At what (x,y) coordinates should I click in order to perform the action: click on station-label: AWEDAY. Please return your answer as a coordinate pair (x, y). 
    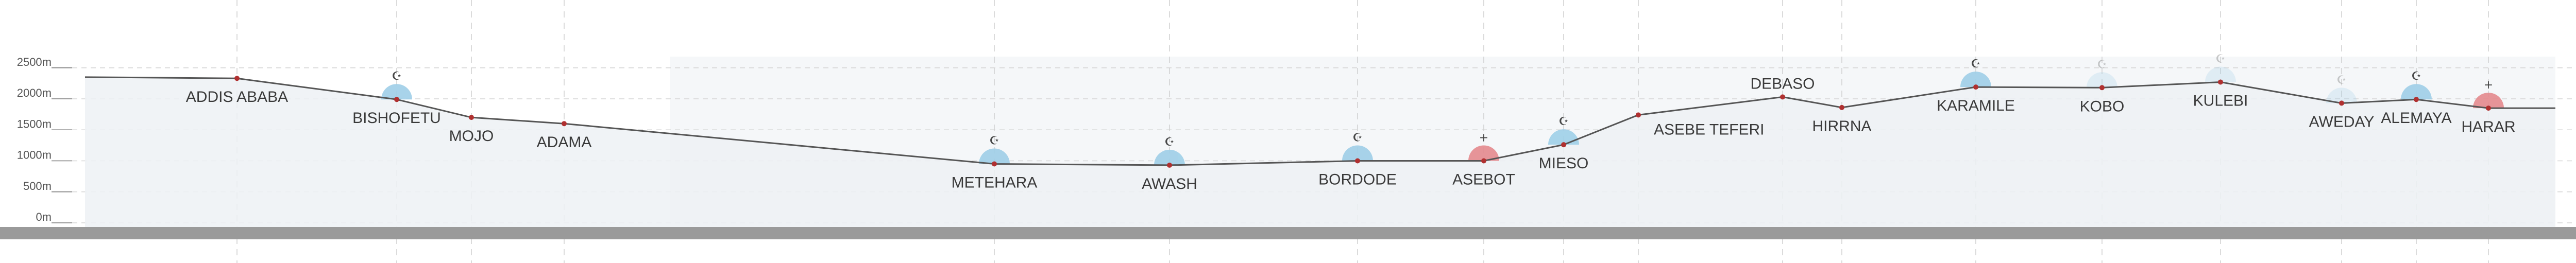
    Looking at the image, I should click on (2342, 122).